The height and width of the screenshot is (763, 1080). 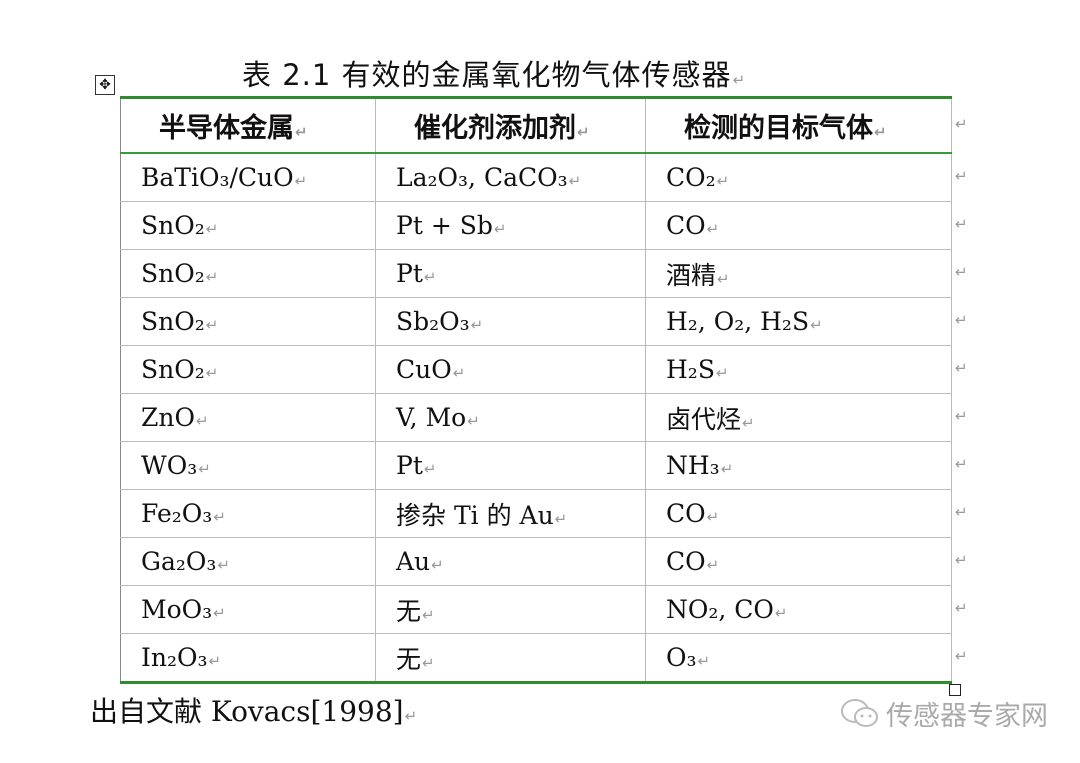 I want to click on table-row: MoO₃无NO₂, CO, so click(x=536, y=609).